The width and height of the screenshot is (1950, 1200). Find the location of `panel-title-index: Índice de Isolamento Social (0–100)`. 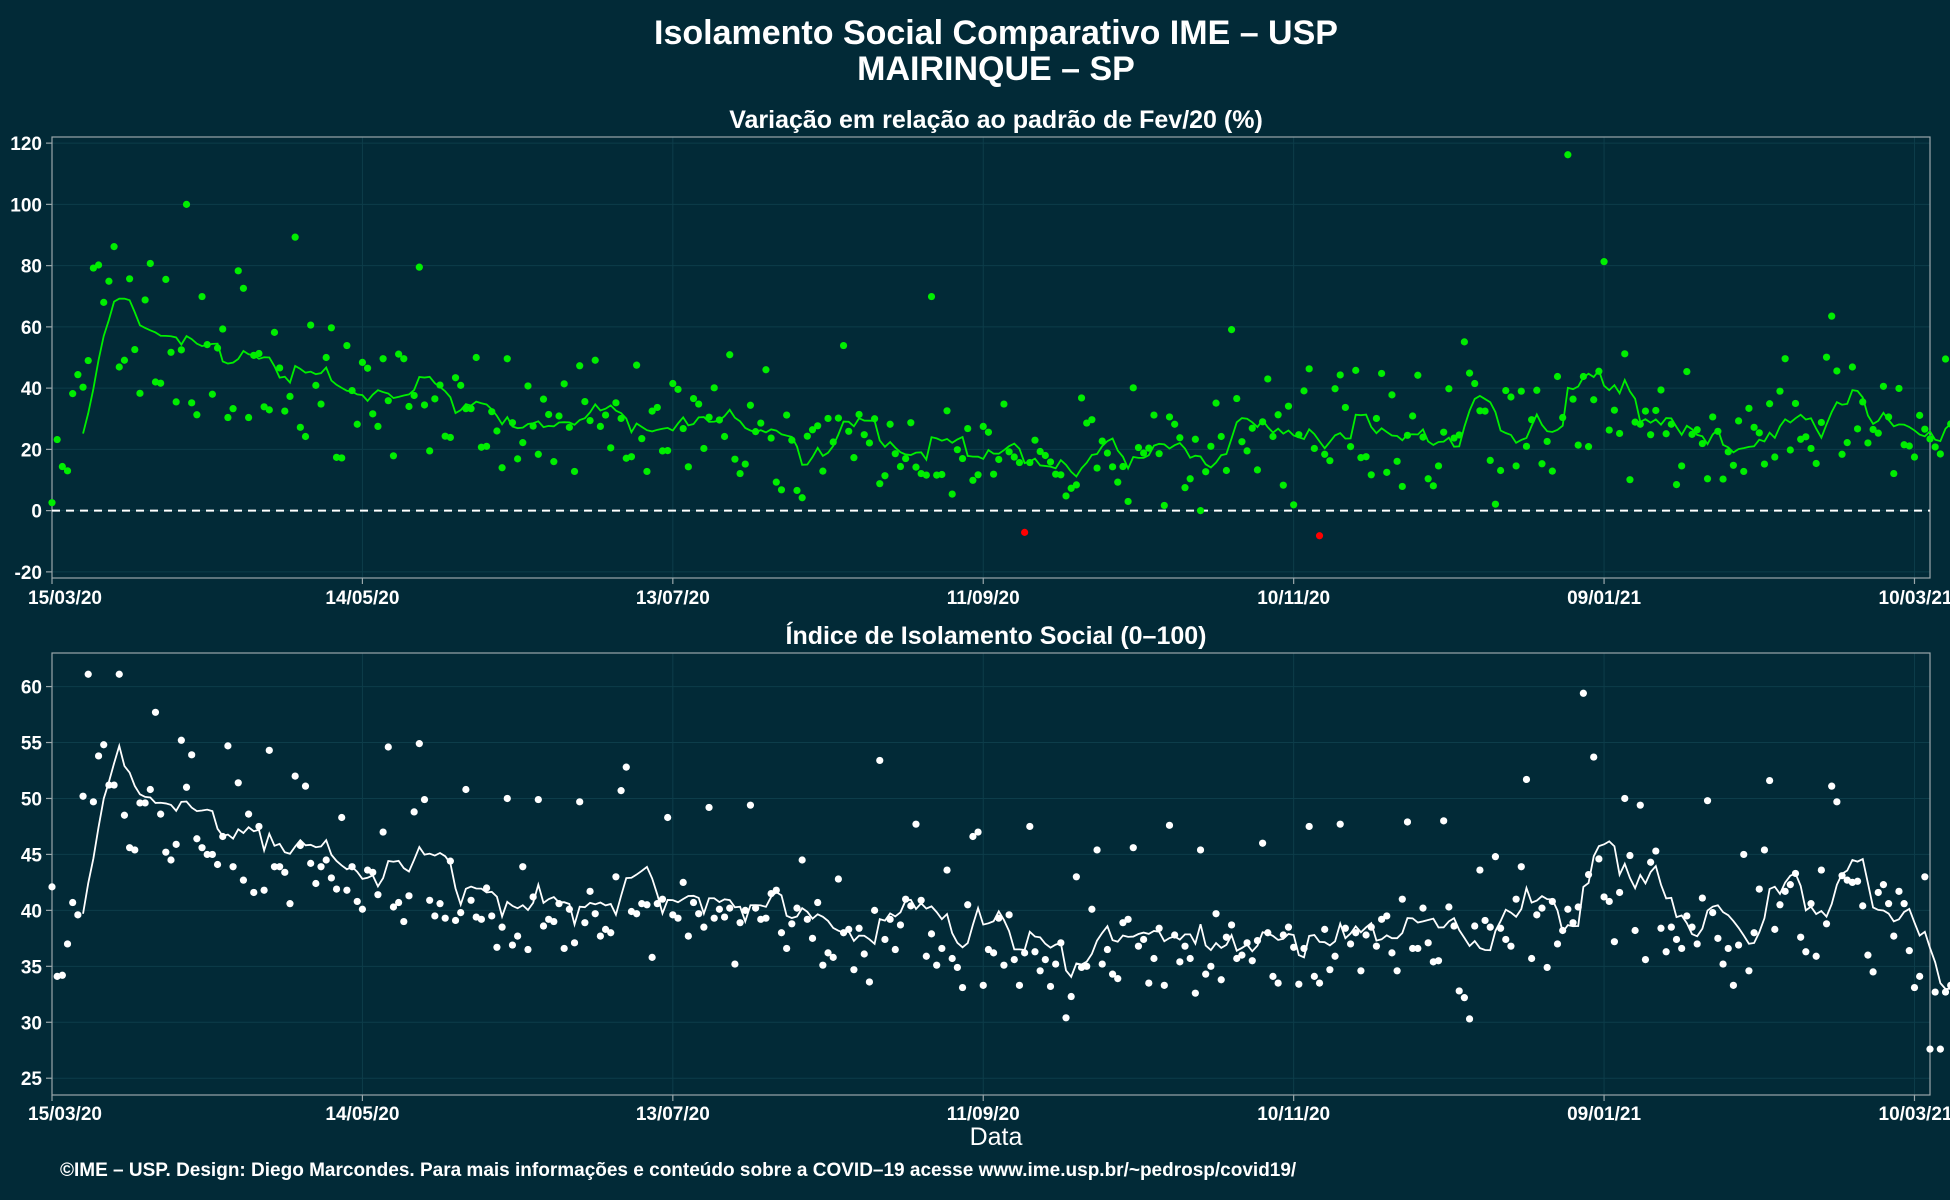

panel-title-index: Índice de Isolamento Social (0–100) is located at coordinates (996, 635).